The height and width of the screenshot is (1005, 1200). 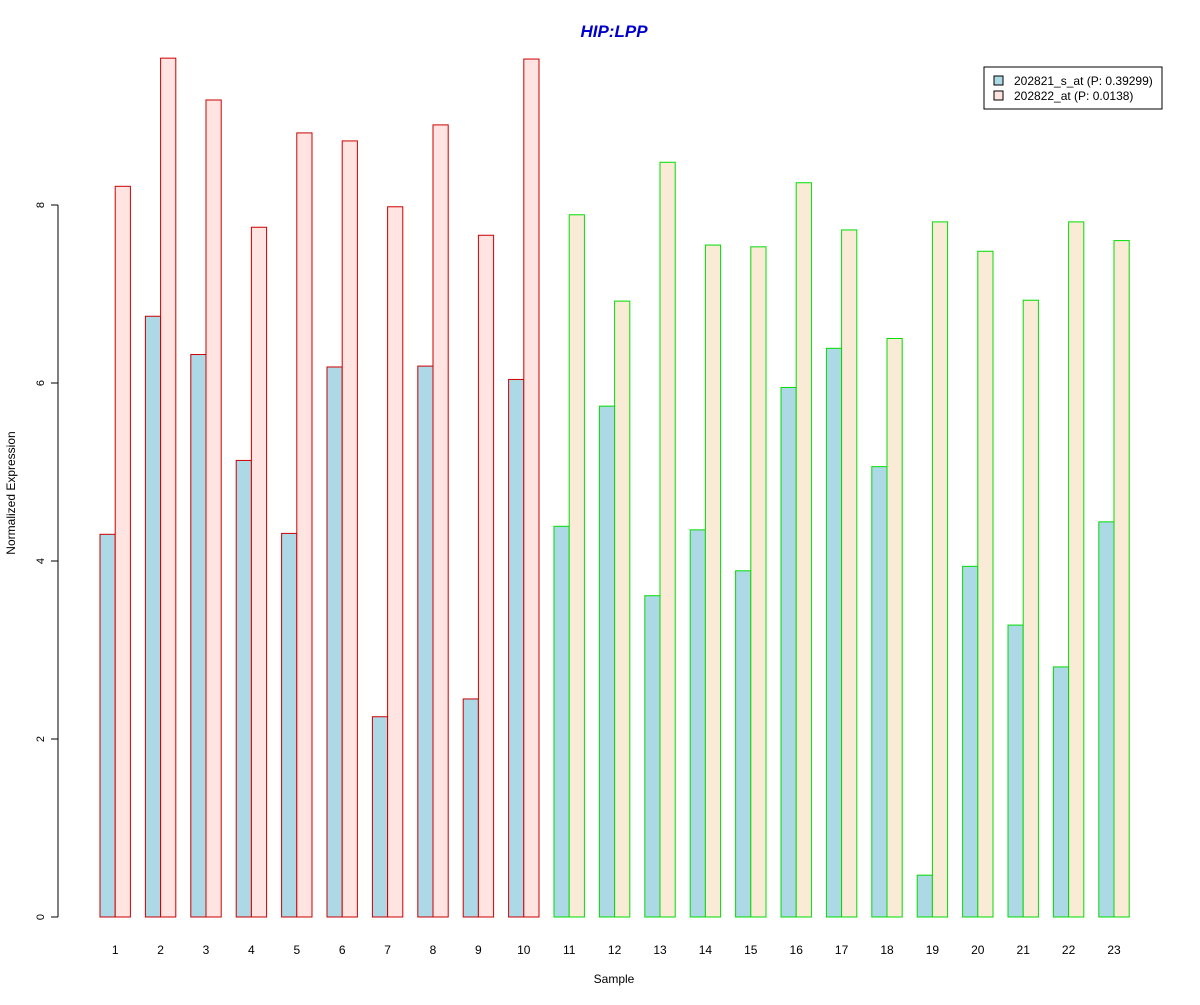 What do you see at coordinates (797, 950) in the screenshot?
I see `x-tick-label: 16` at bounding box center [797, 950].